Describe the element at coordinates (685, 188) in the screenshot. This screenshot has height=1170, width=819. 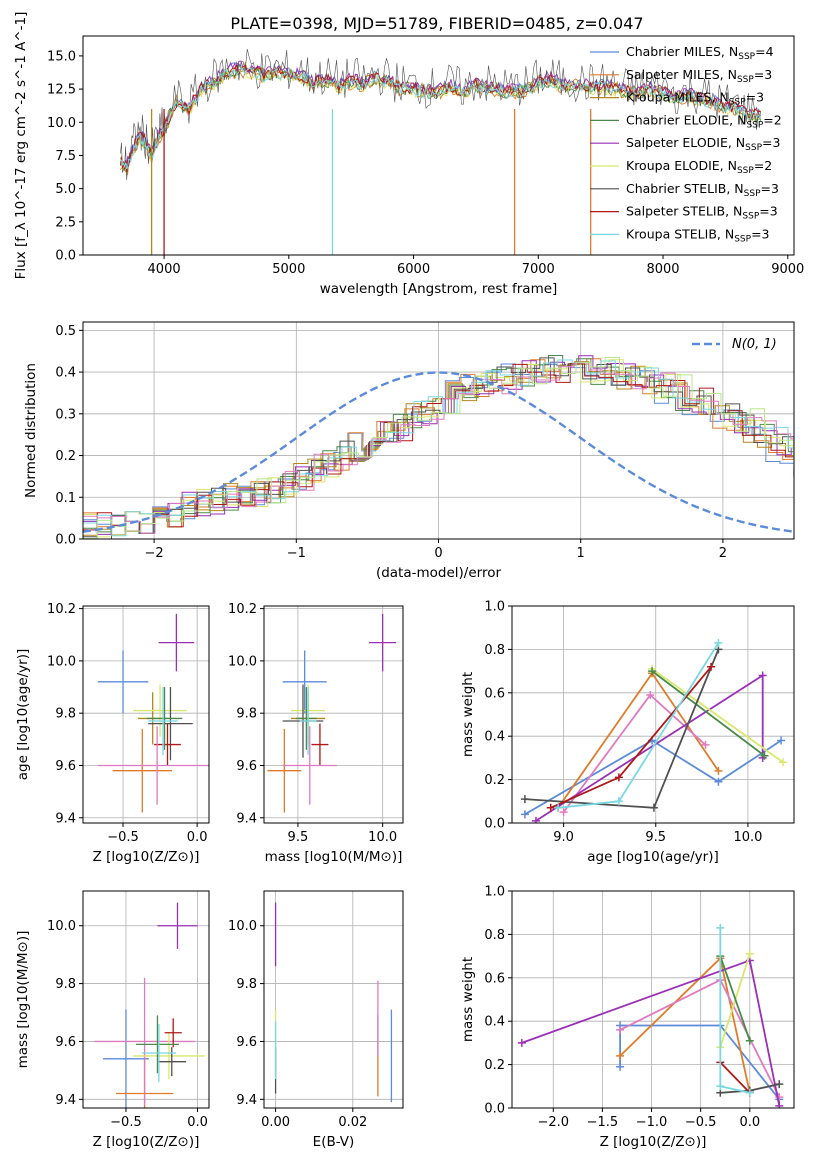
I see `legend-label: Chabrier STELIB, N` at that location.